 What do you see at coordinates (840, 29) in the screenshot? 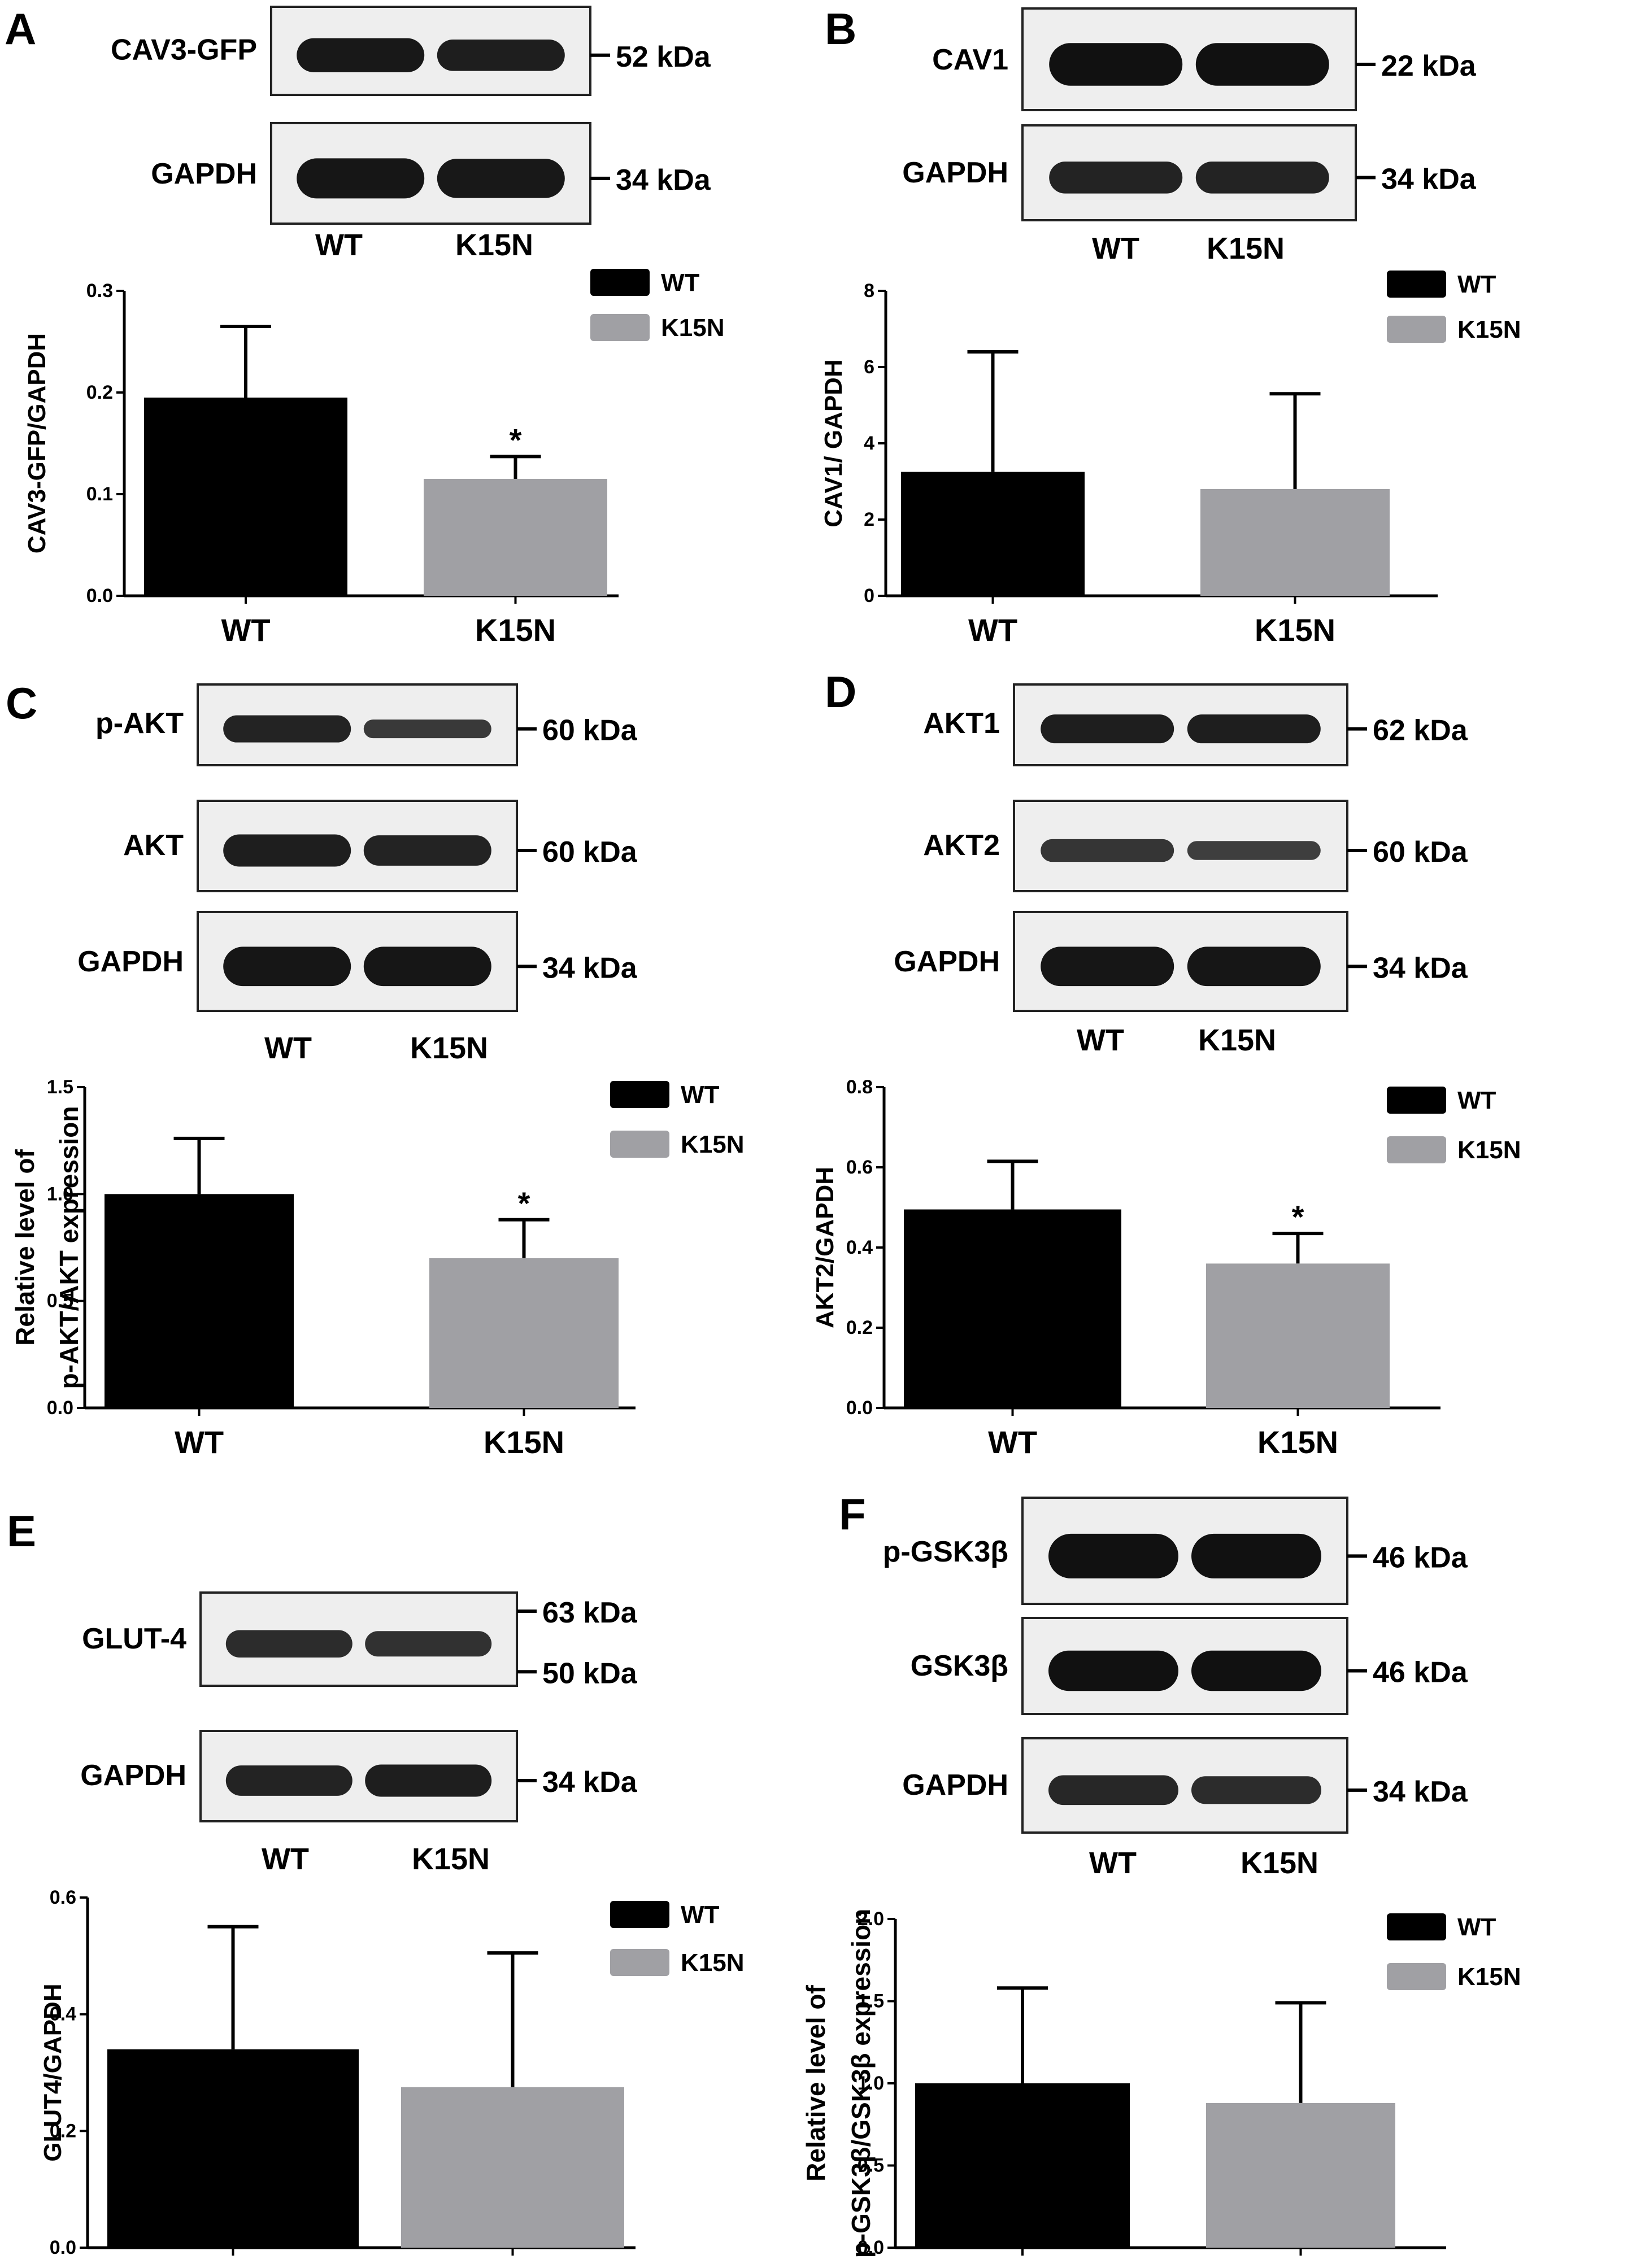
I see `panel-letter: B` at bounding box center [840, 29].